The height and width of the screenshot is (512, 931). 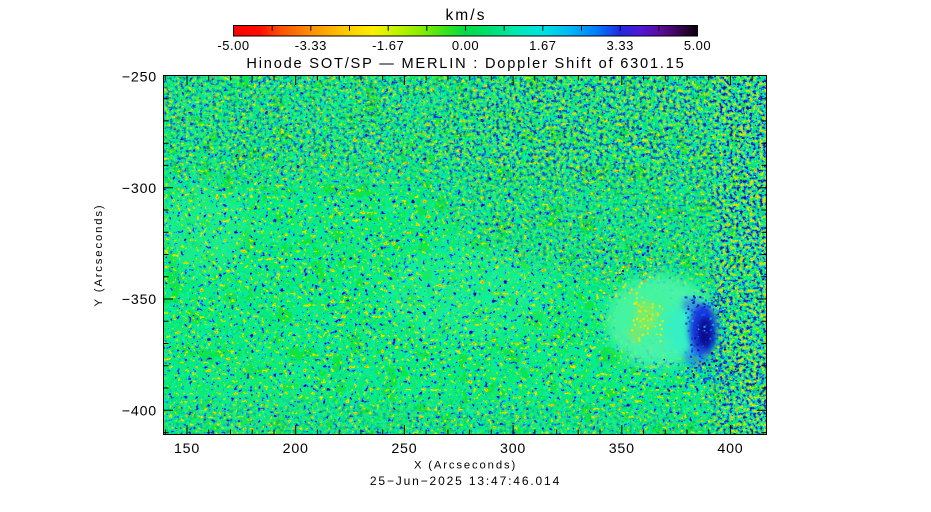 What do you see at coordinates (465, 481) in the screenshot?
I see `svg-text: 25−Jun−2025 13:47:46.014` at bounding box center [465, 481].